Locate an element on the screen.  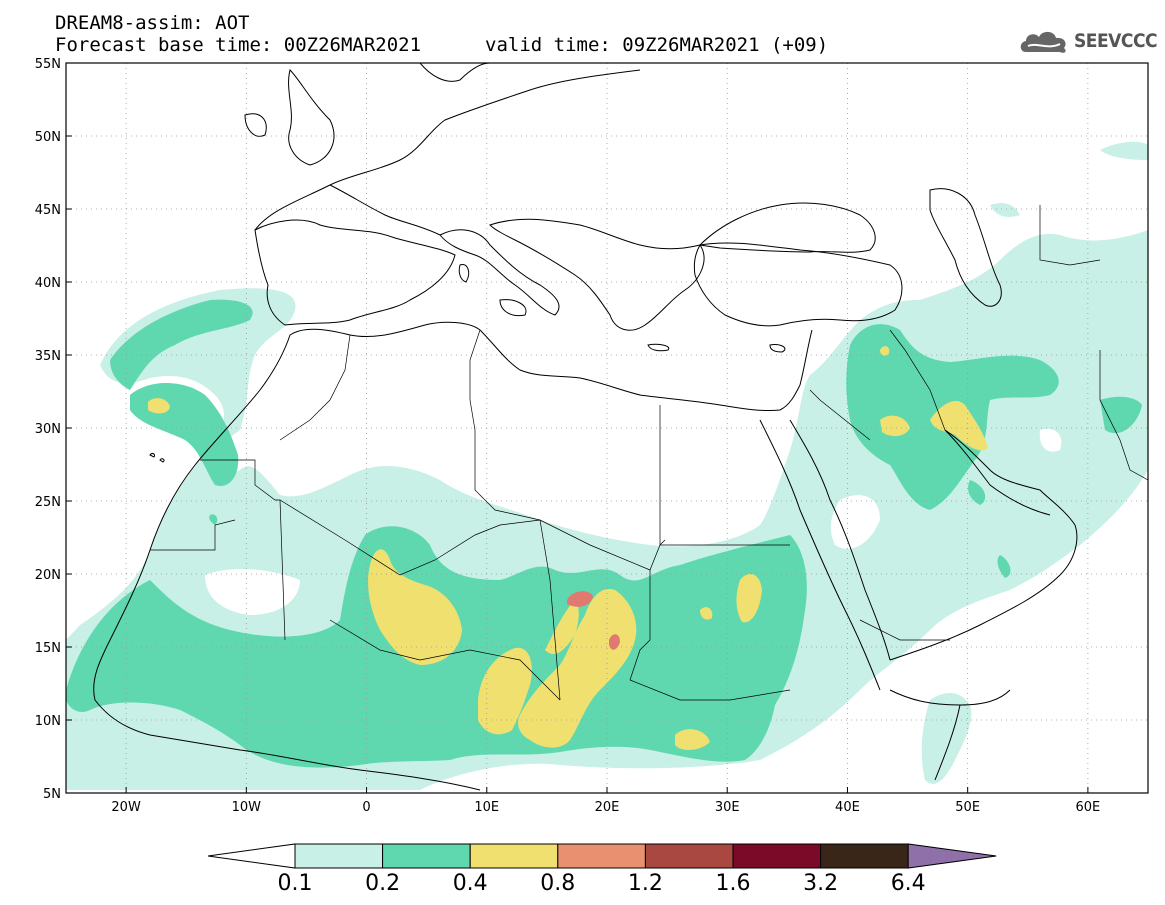
aot-contour-0.8 is located at coordinates (593, 620).